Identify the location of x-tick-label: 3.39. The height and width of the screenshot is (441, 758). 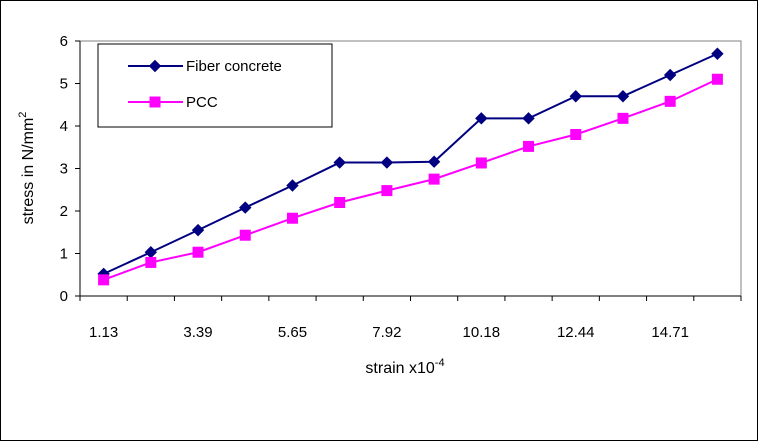
(197, 332).